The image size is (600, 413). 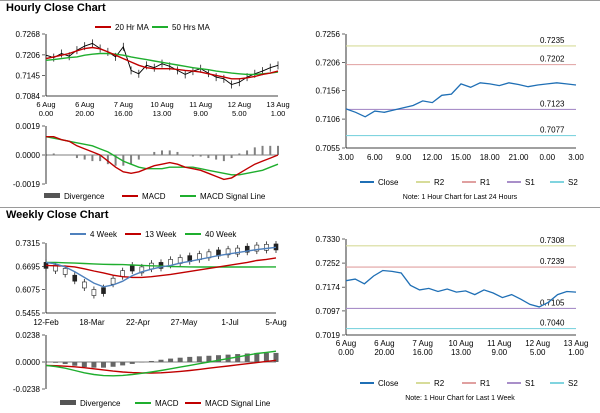 I want to click on hourly-macd-y-tick-label: 0.0019, so click(x=28, y=126).